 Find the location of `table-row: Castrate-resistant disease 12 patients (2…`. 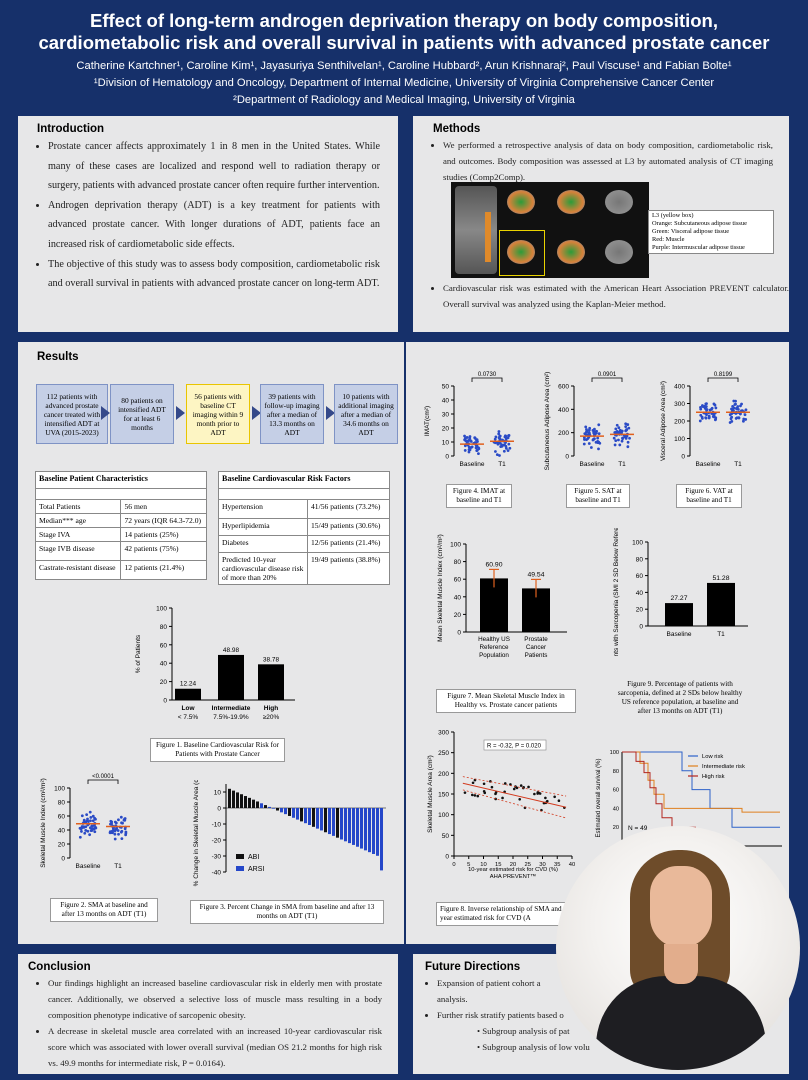

table-row: Castrate-resistant disease 12 patients (2… is located at coordinates (120, 570).